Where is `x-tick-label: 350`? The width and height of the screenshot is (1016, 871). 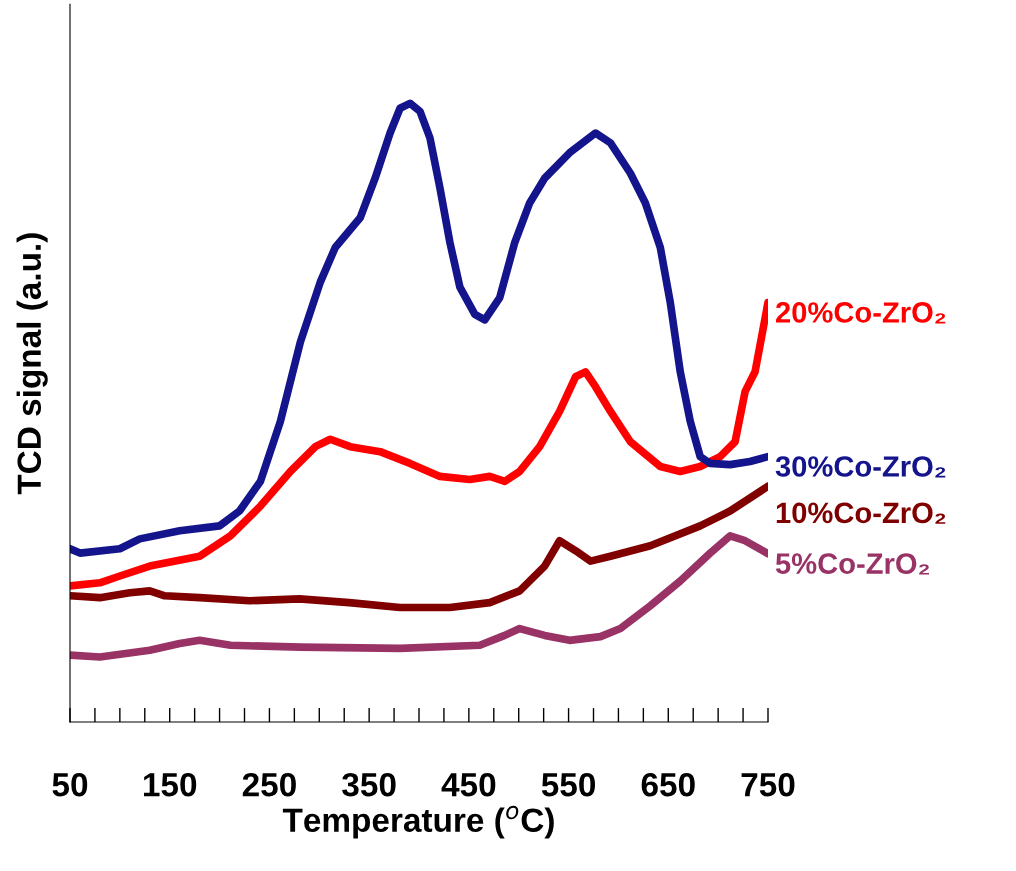
x-tick-label: 350 is located at coordinates (369, 784).